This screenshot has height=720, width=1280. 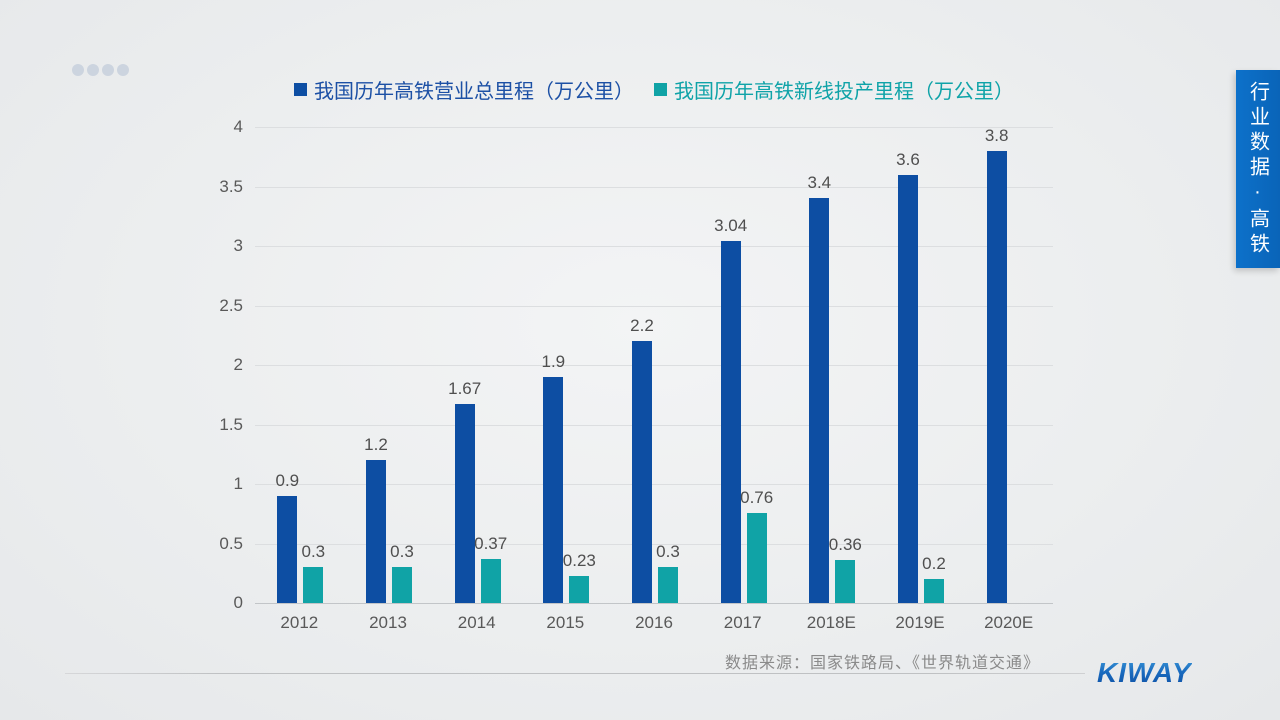 What do you see at coordinates (476, 622) in the screenshot?
I see `x-axis-tick-label: 2014` at bounding box center [476, 622].